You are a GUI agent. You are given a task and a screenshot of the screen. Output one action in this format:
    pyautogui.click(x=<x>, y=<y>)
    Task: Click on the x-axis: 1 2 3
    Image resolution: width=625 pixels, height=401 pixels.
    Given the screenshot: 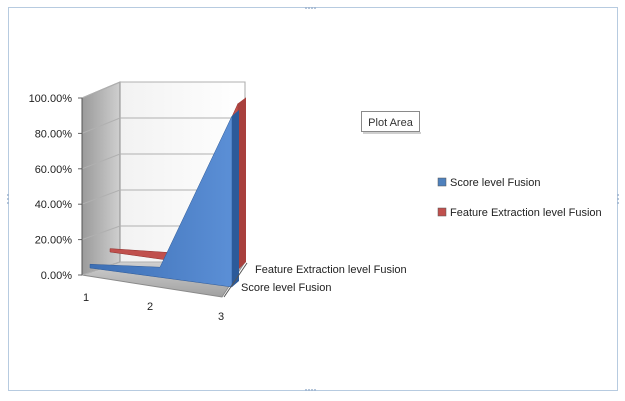 What is the action you would take?
    pyautogui.click(x=153, y=307)
    